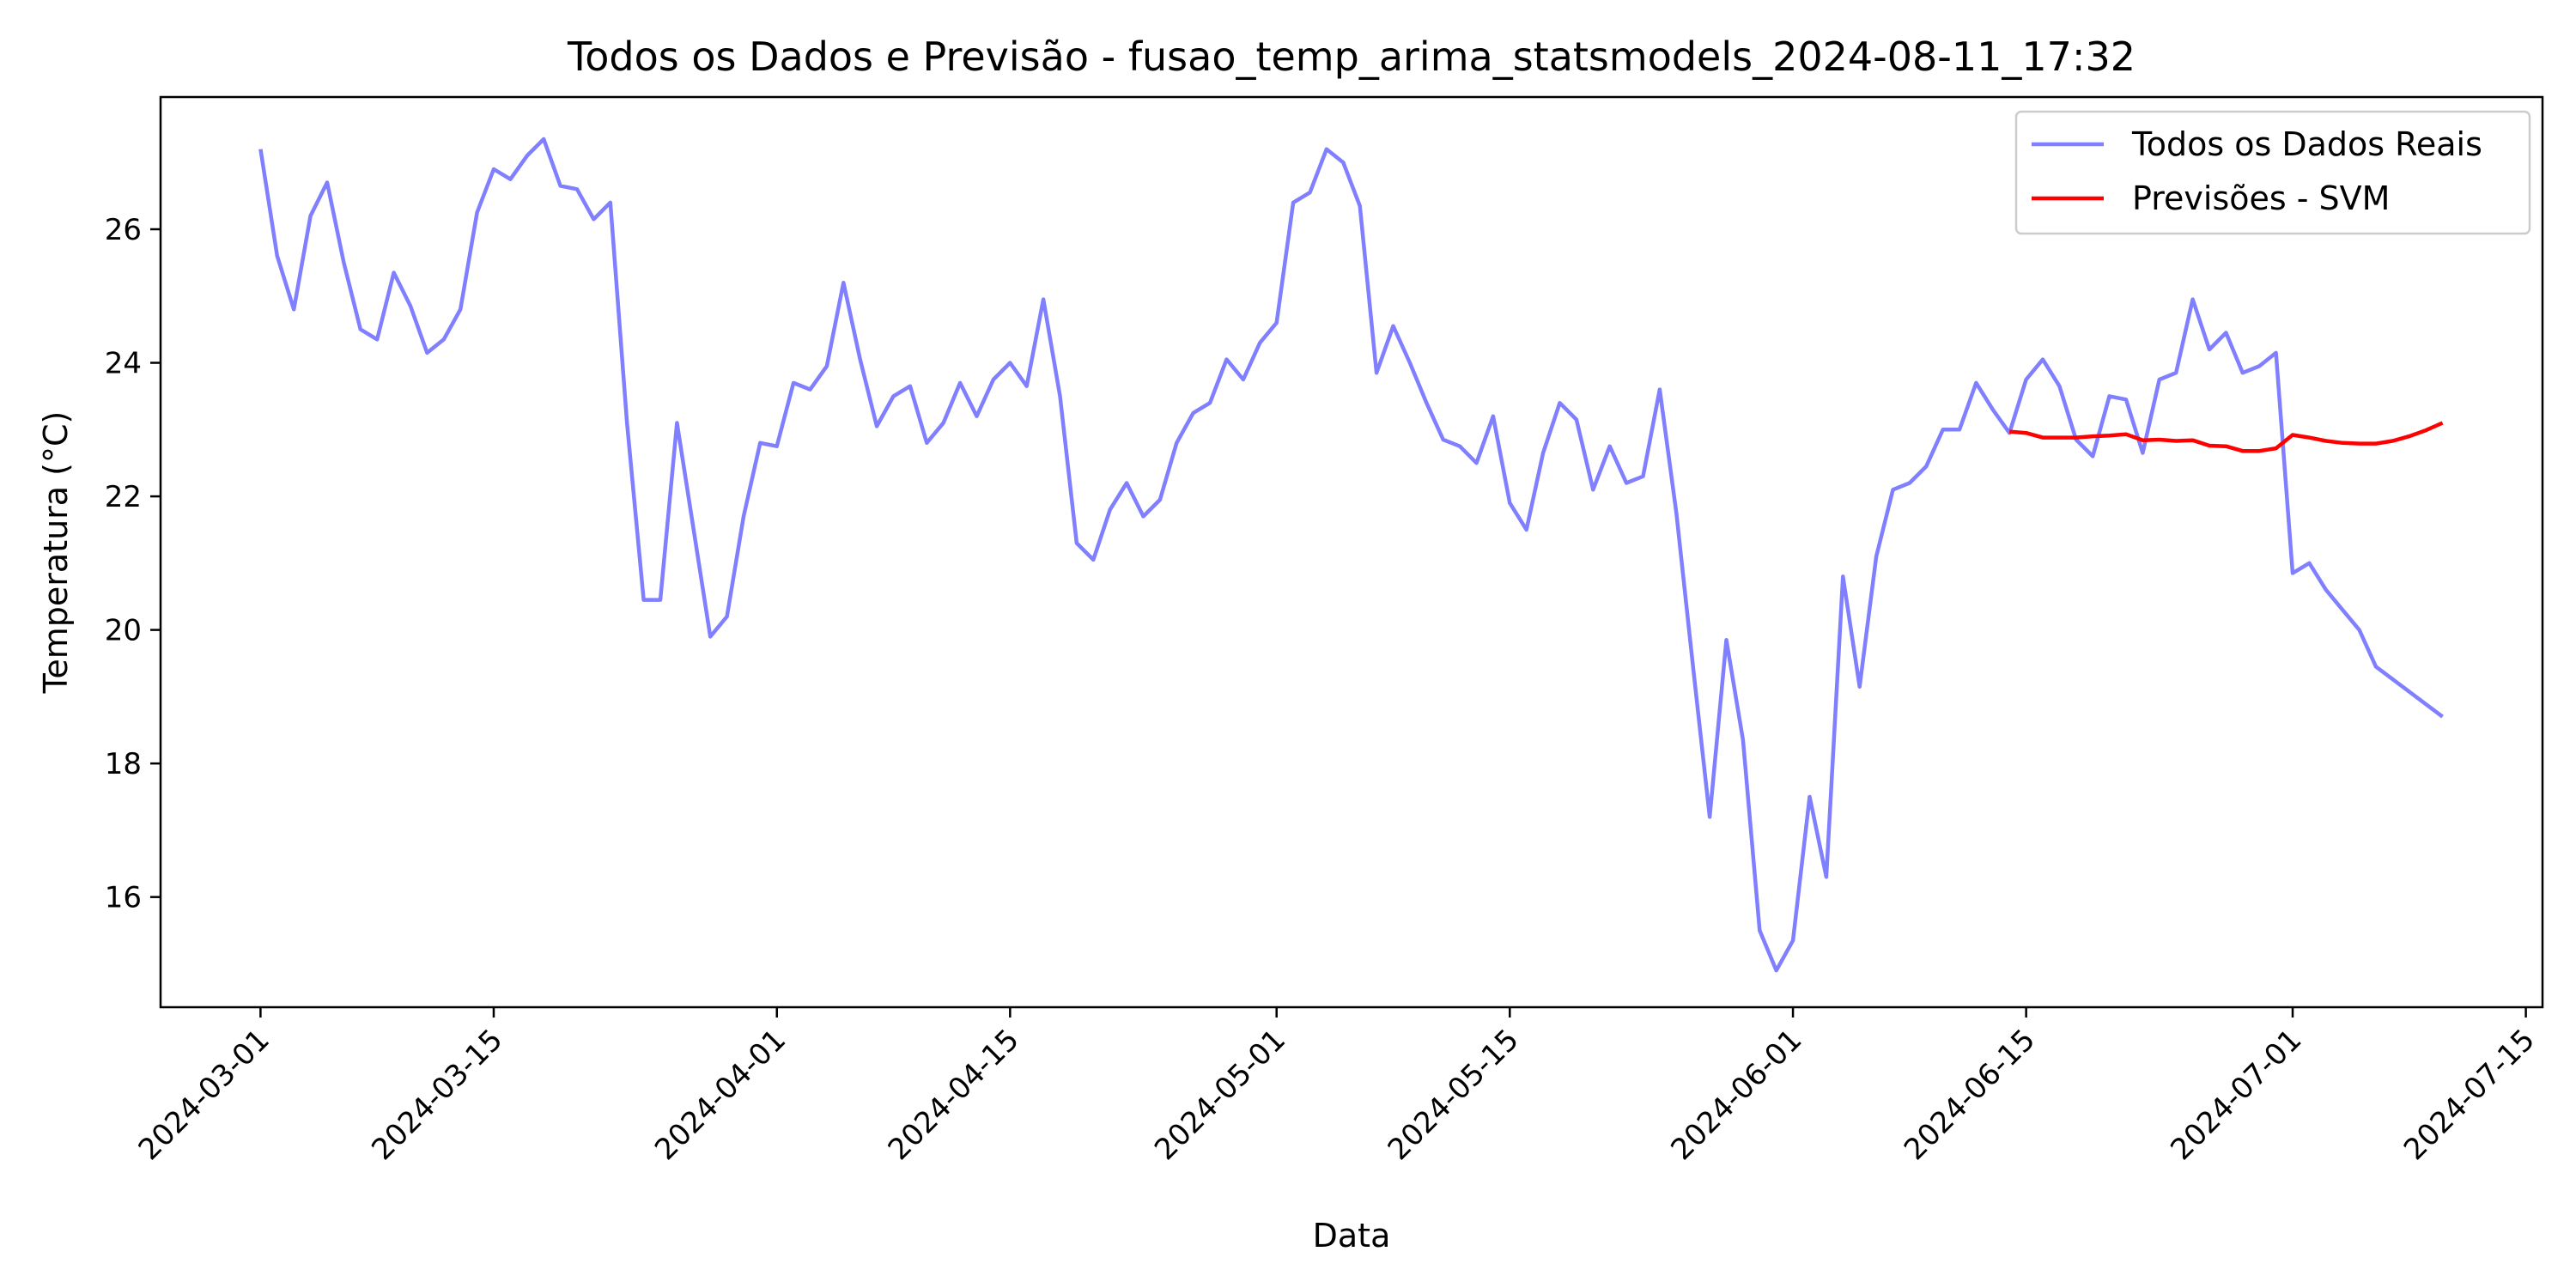  Describe the element at coordinates (123, 364) in the screenshot. I see `y-tick-label: 24` at that location.